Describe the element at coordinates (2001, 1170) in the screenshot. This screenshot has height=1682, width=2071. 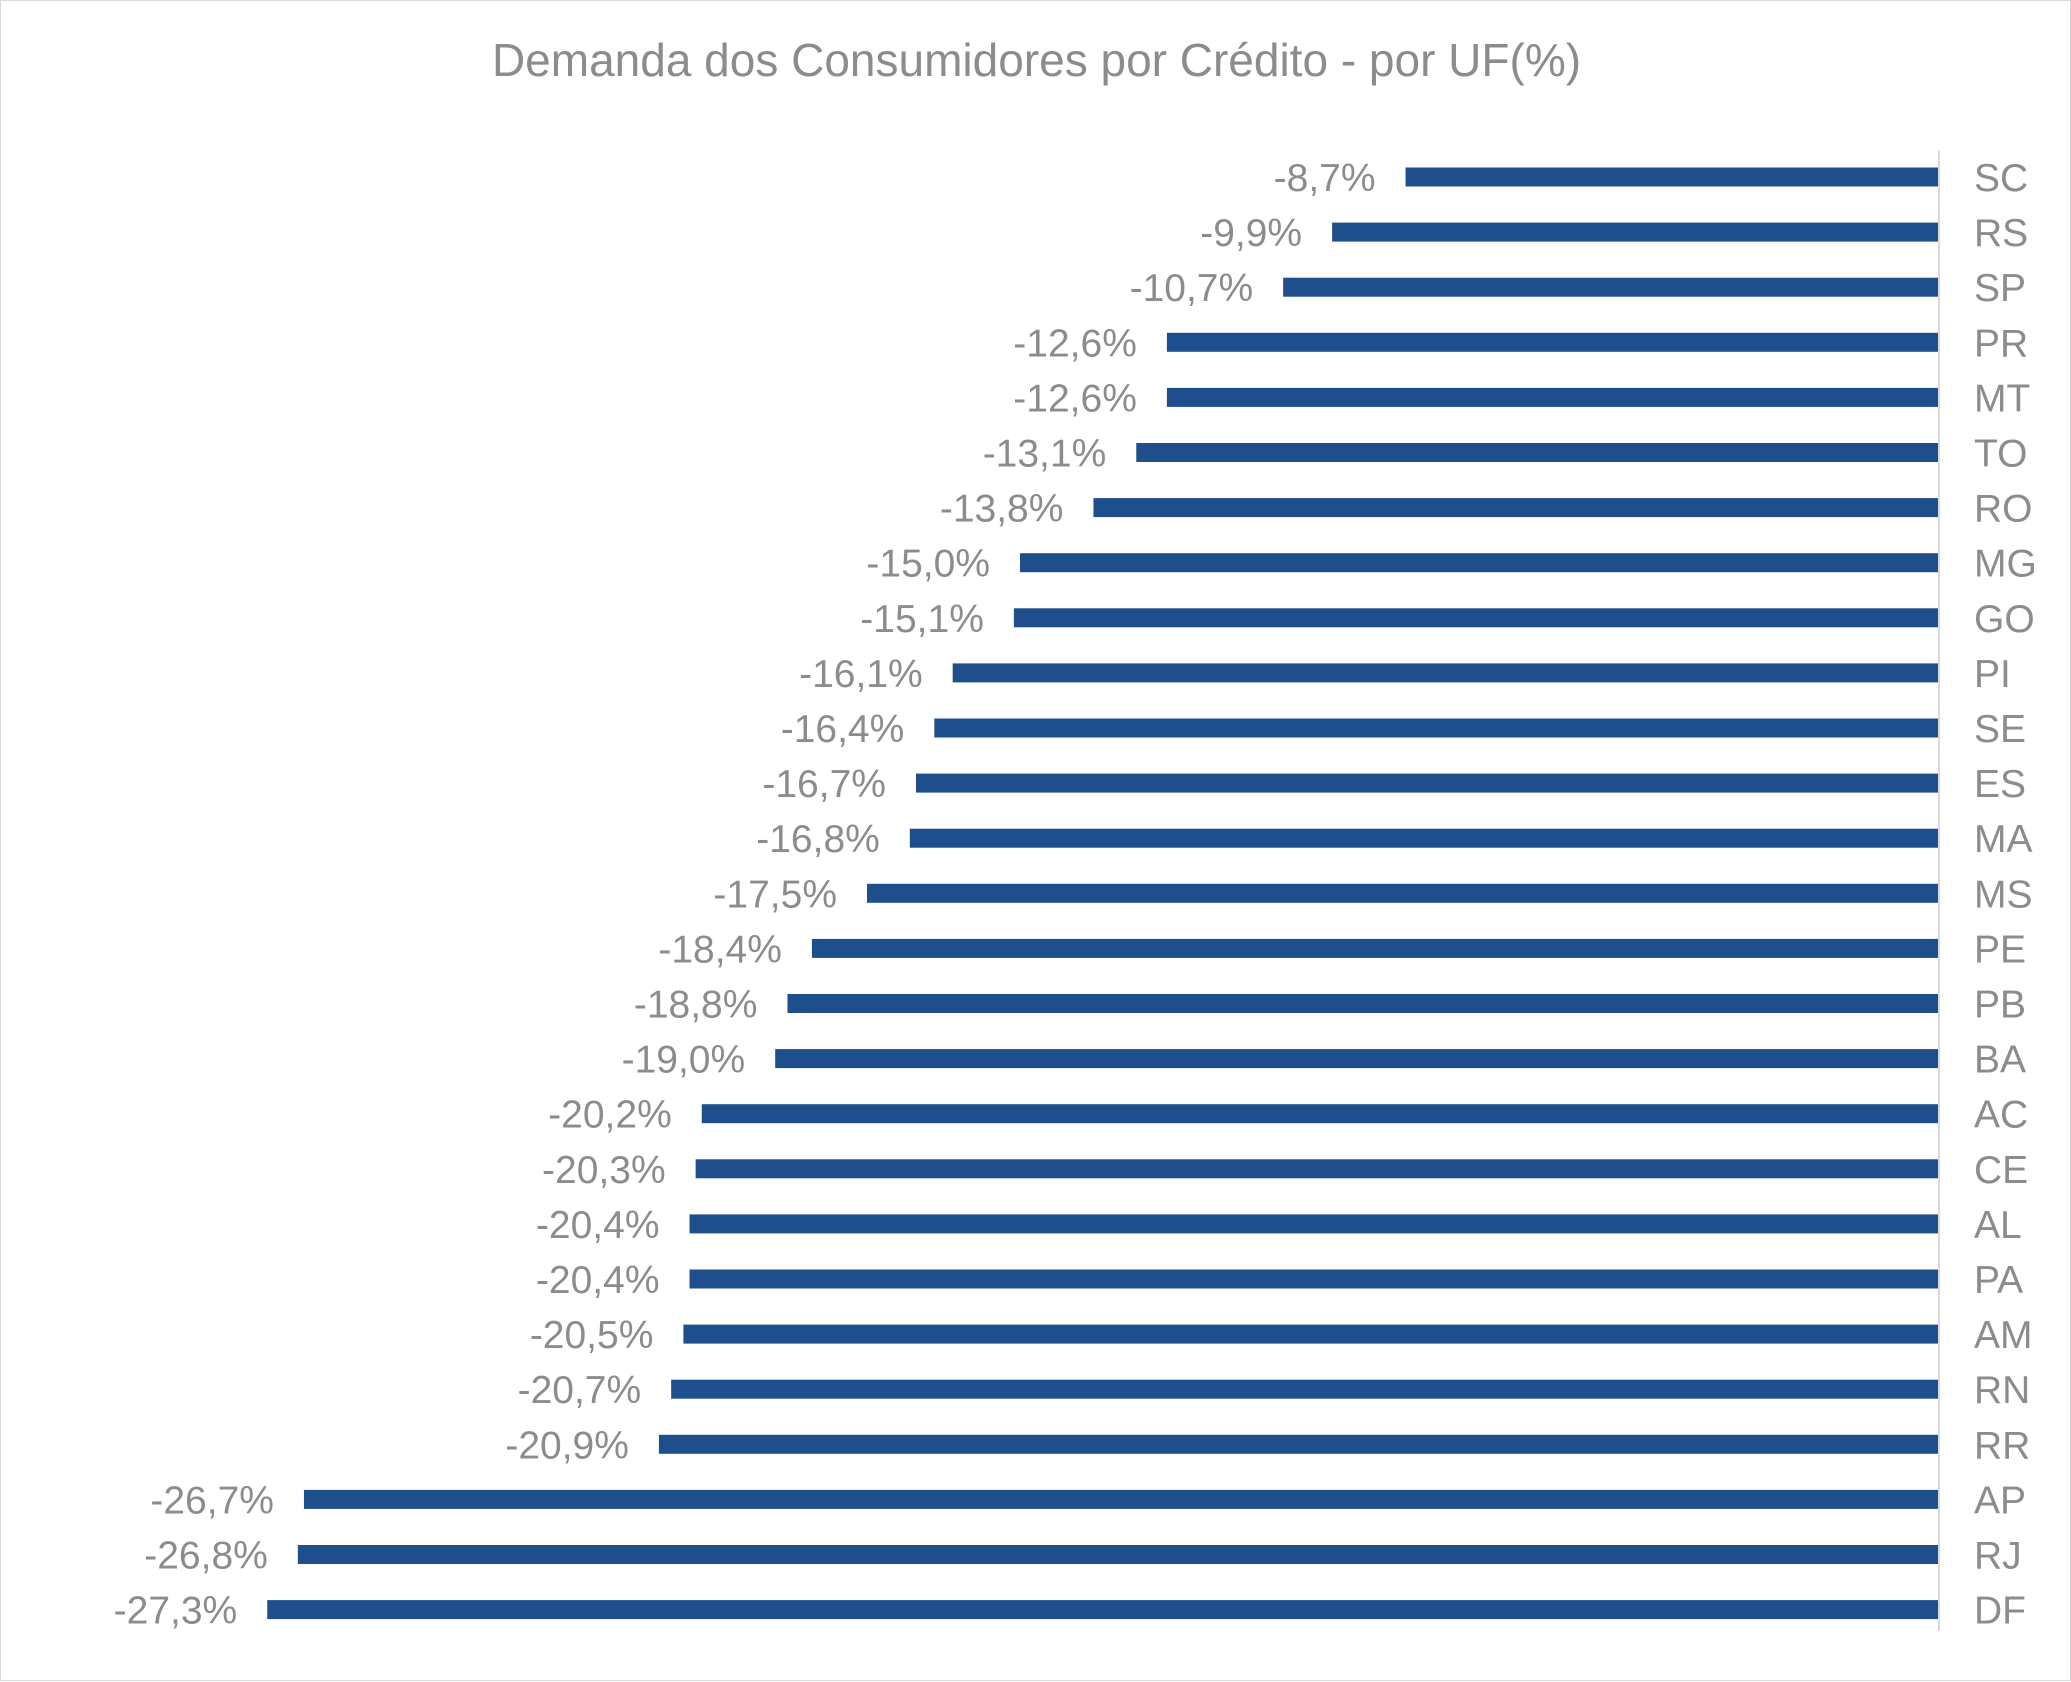
I see `category-label-ce: CE` at that location.